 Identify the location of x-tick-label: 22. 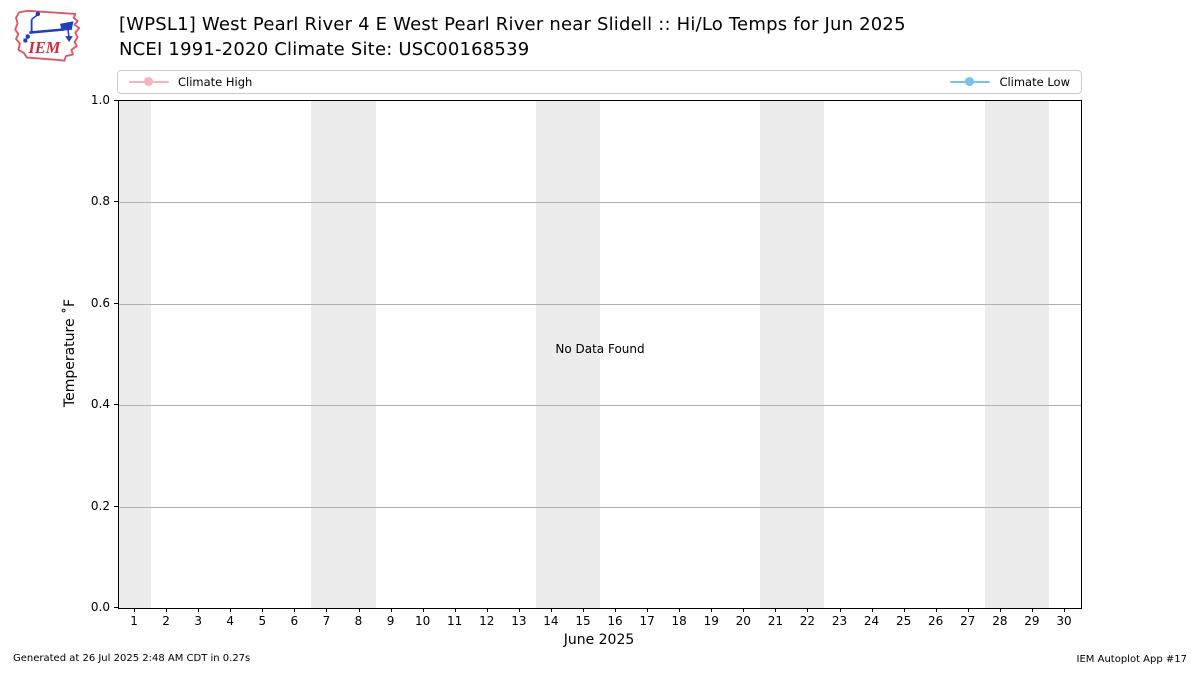
(807, 621).